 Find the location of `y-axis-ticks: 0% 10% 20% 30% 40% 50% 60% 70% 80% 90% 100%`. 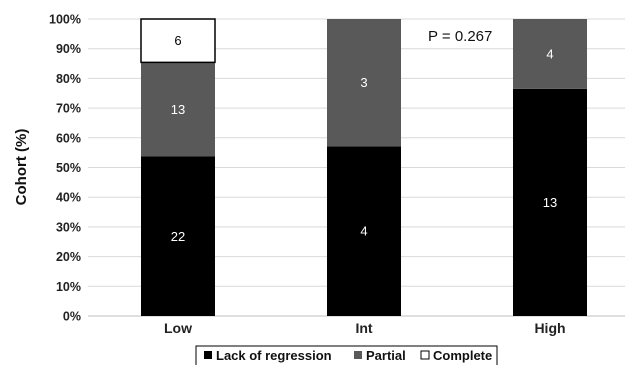

y-axis-ticks: 0% 10% 20% 30% 40% 50% 60% 70% 80% 90% 100% is located at coordinates (65, 168).